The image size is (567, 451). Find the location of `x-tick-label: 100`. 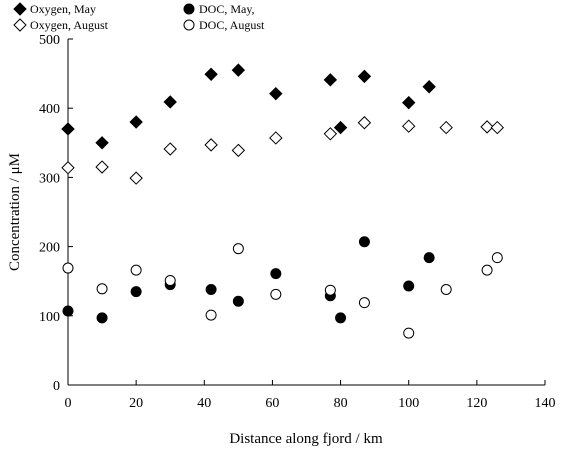

x-tick-label: 100 is located at coordinates (408, 403).